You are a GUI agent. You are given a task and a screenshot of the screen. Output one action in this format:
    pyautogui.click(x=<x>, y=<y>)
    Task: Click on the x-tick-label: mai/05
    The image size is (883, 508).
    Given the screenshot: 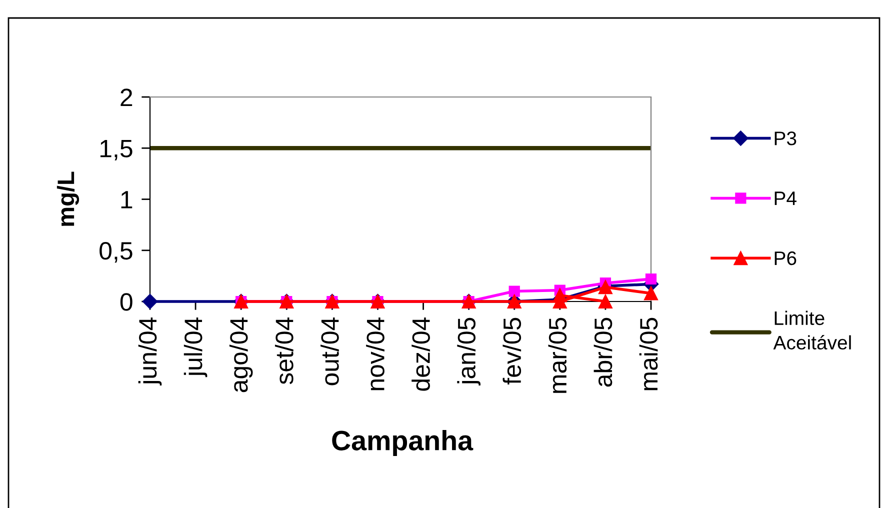 What is the action you would take?
    pyautogui.click(x=648, y=354)
    